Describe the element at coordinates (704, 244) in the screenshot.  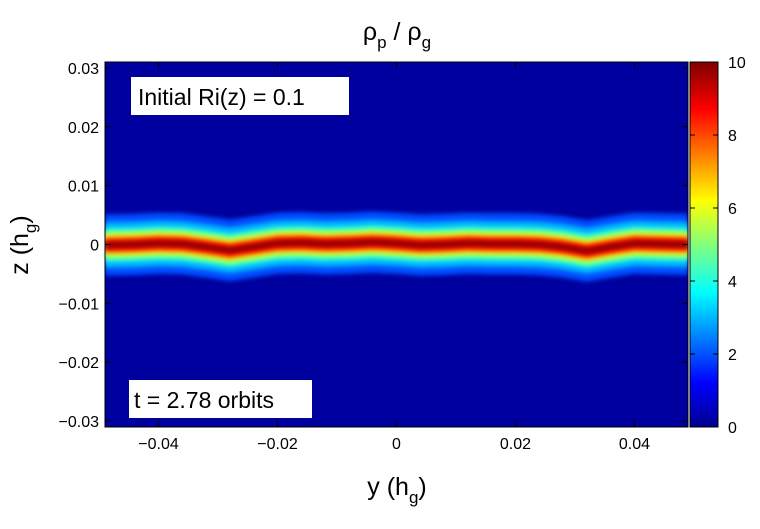
I see `colorbar-gradient` at that location.